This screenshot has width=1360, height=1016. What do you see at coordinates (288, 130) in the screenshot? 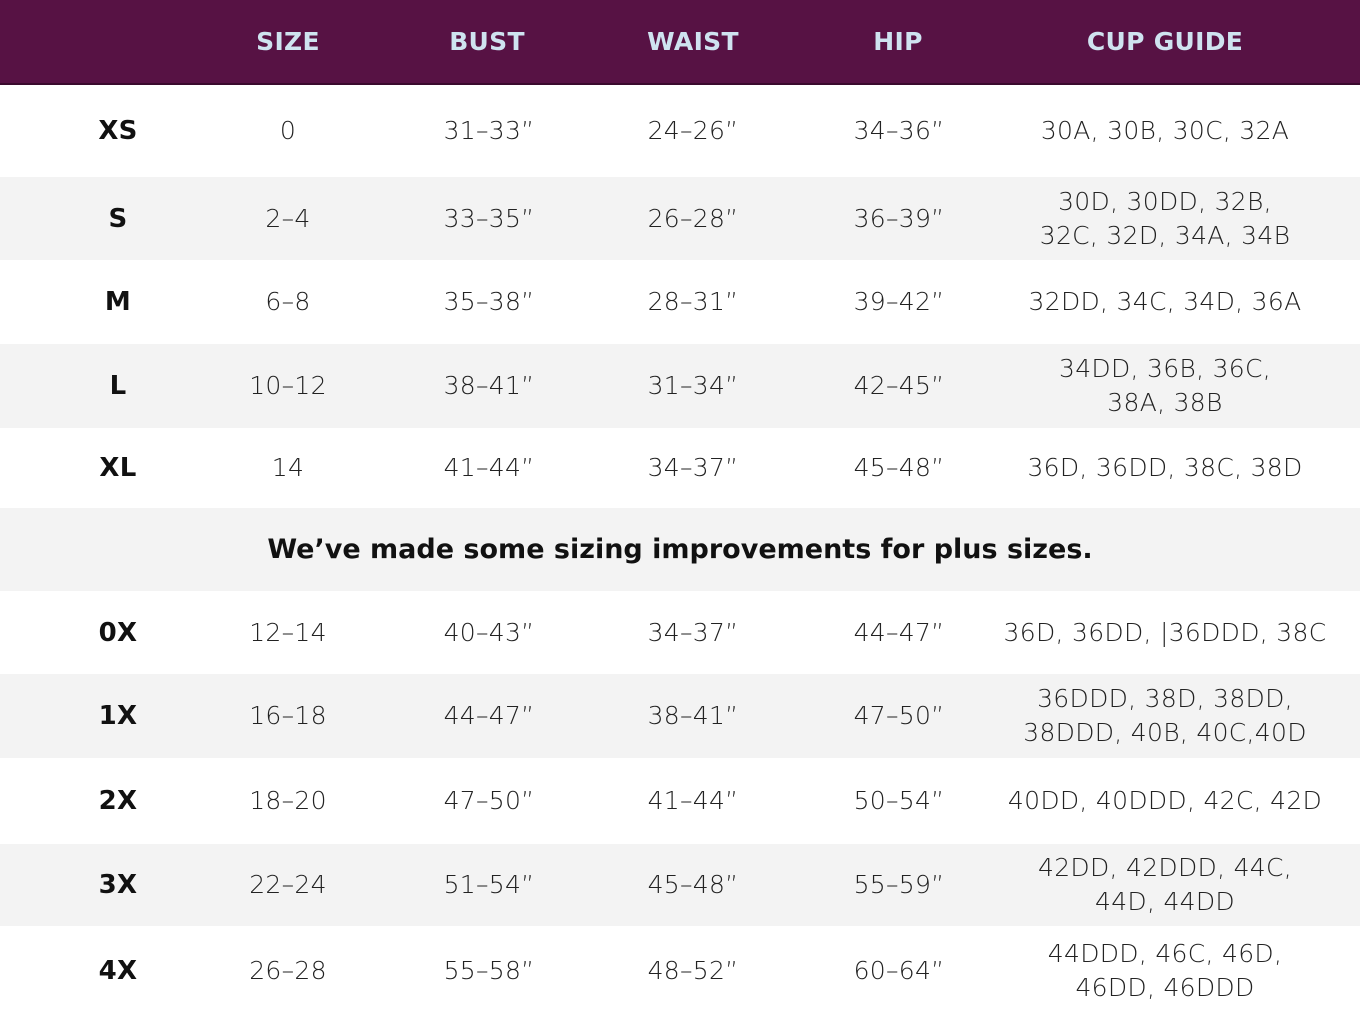
I see `size-value: 0` at bounding box center [288, 130].